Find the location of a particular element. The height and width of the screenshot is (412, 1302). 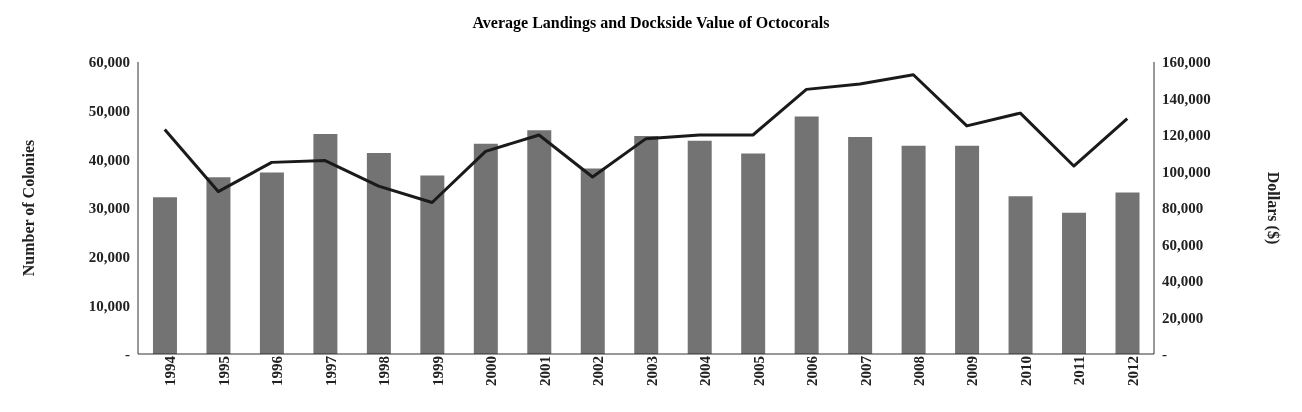

y-axis-title: Number of Colonies is located at coordinates (28, 208).